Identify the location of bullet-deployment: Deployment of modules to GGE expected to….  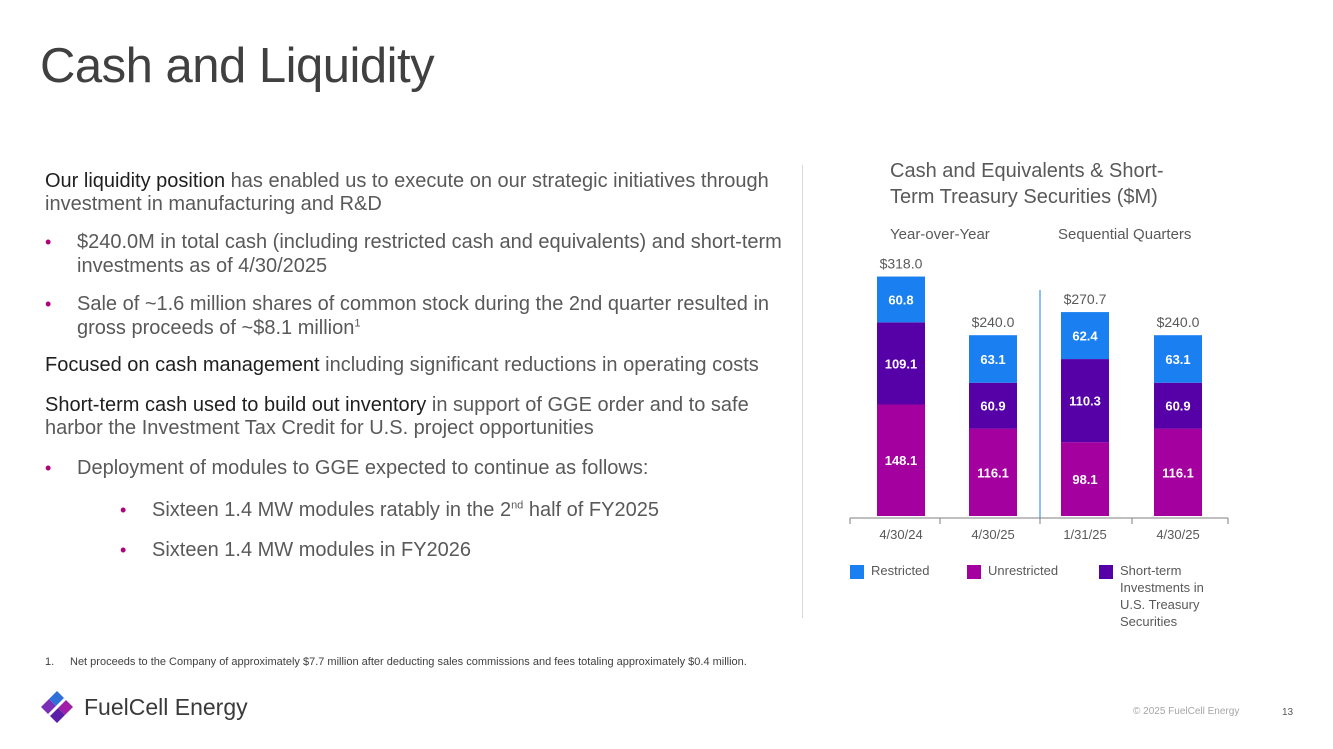
(415, 468).